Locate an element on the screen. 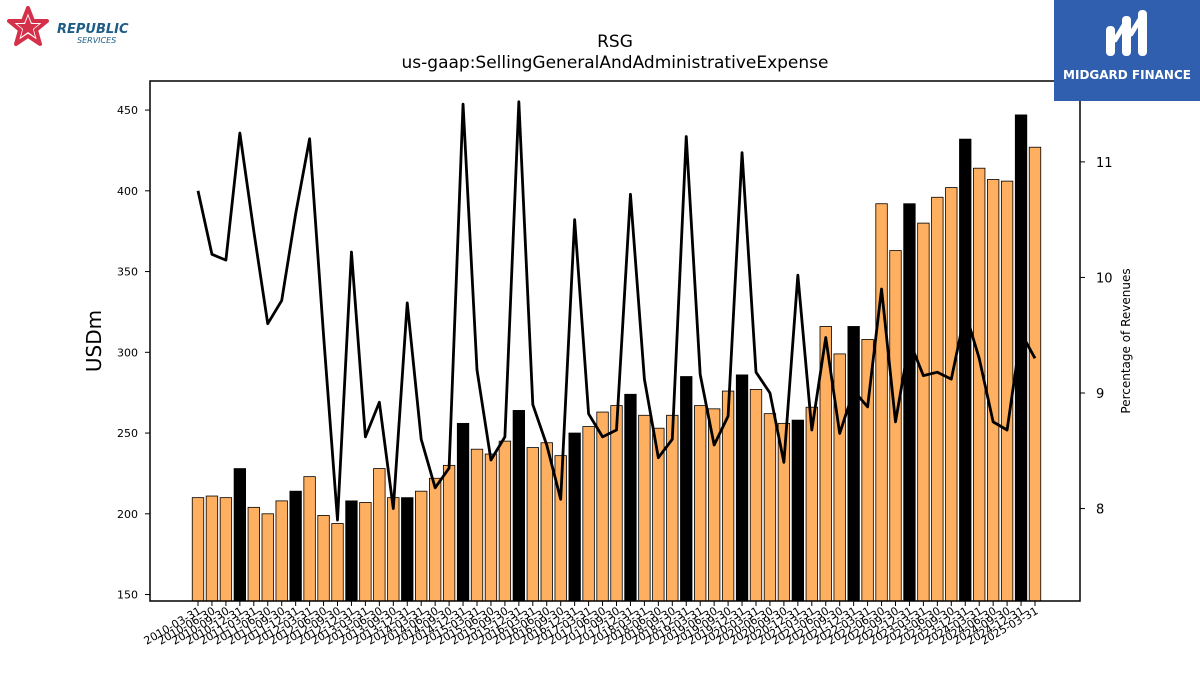 This screenshot has height=679, width=1200. y2-tick-label: 9 is located at coordinates (1100, 394).